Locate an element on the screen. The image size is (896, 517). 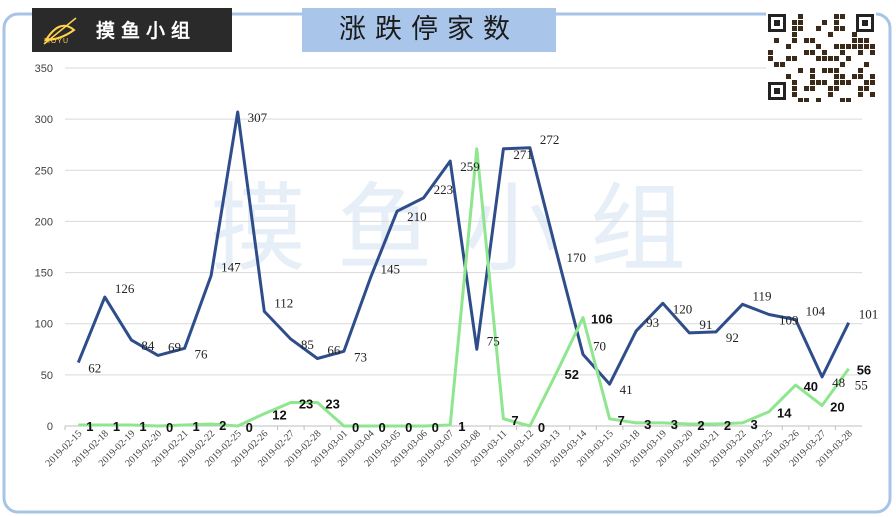
data-label: 85 is located at coordinates (307, 344).